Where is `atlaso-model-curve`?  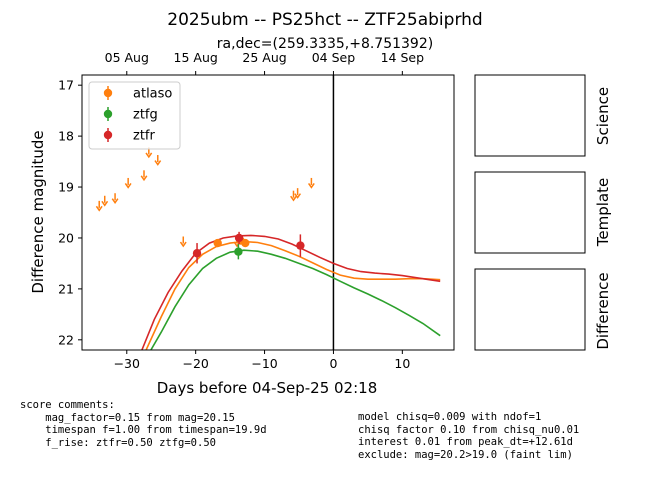
atlaso-model-curve is located at coordinates (293, 295).